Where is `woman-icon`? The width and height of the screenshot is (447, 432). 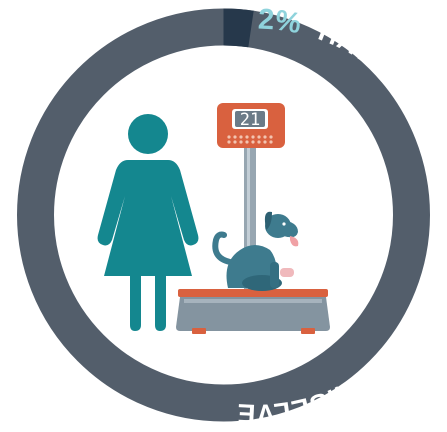 woman-icon is located at coordinates (148, 222).